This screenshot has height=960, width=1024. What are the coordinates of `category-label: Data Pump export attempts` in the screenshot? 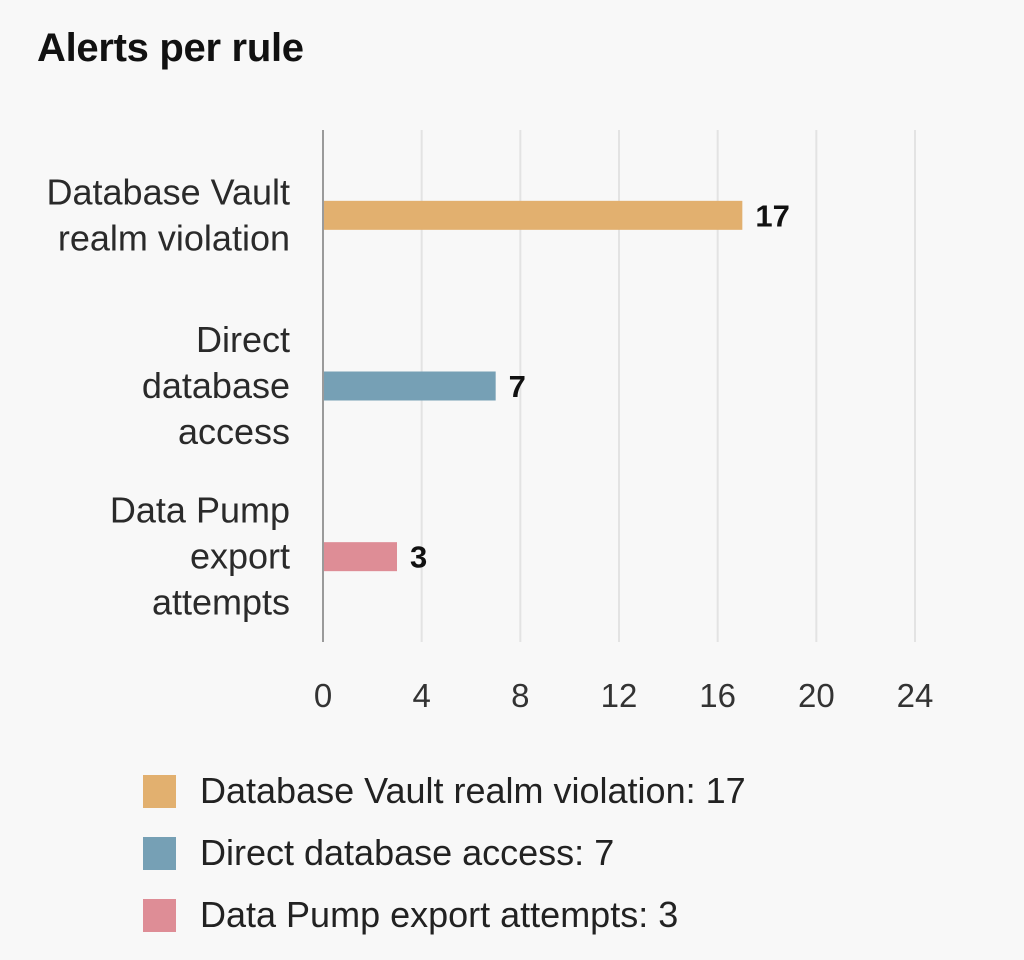 It's located at (200, 556).